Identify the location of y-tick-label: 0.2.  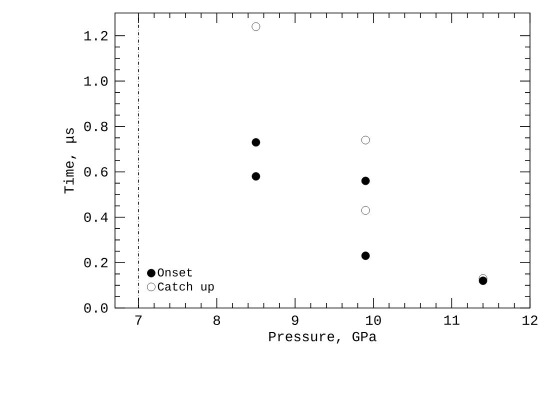
(96, 263).